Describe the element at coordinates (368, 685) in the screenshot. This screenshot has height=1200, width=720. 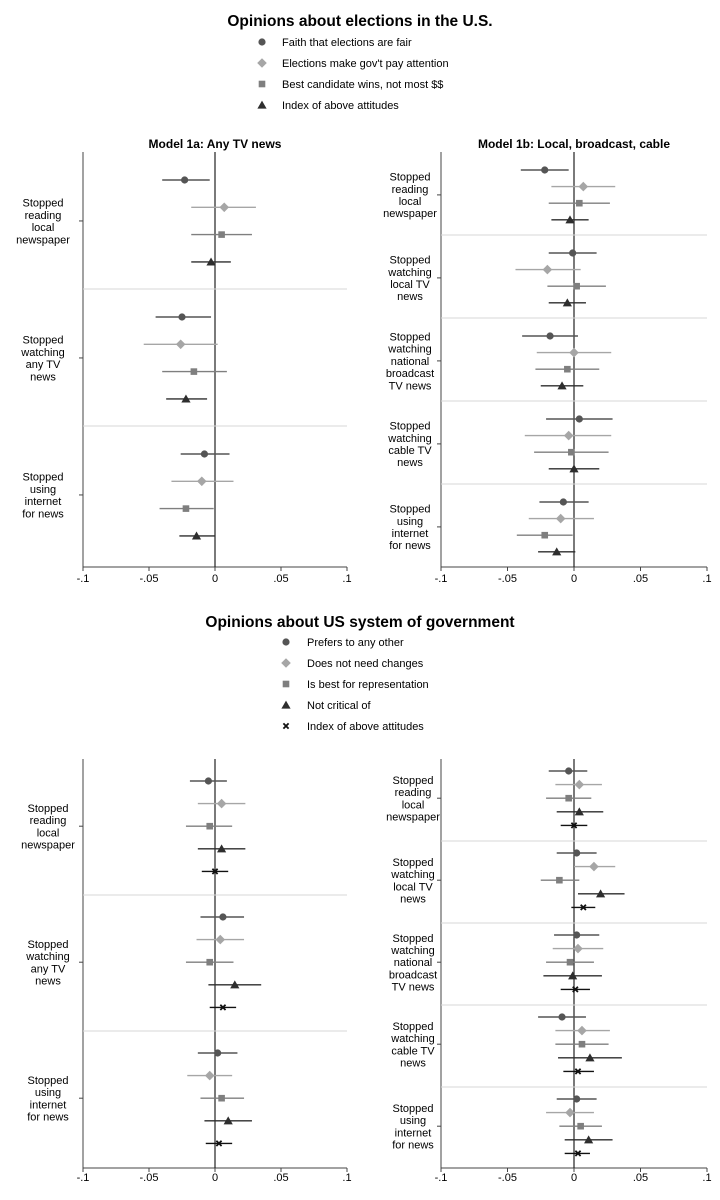
I see `legend-label: Is best for representation` at that location.